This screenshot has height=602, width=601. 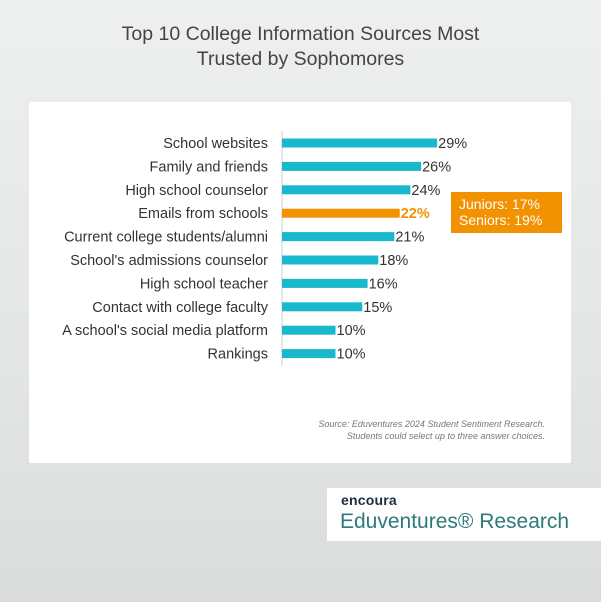 What do you see at coordinates (169, 261) in the screenshot?
I see `category-label: School's admissions counselor` at bounding box center [169, 261].